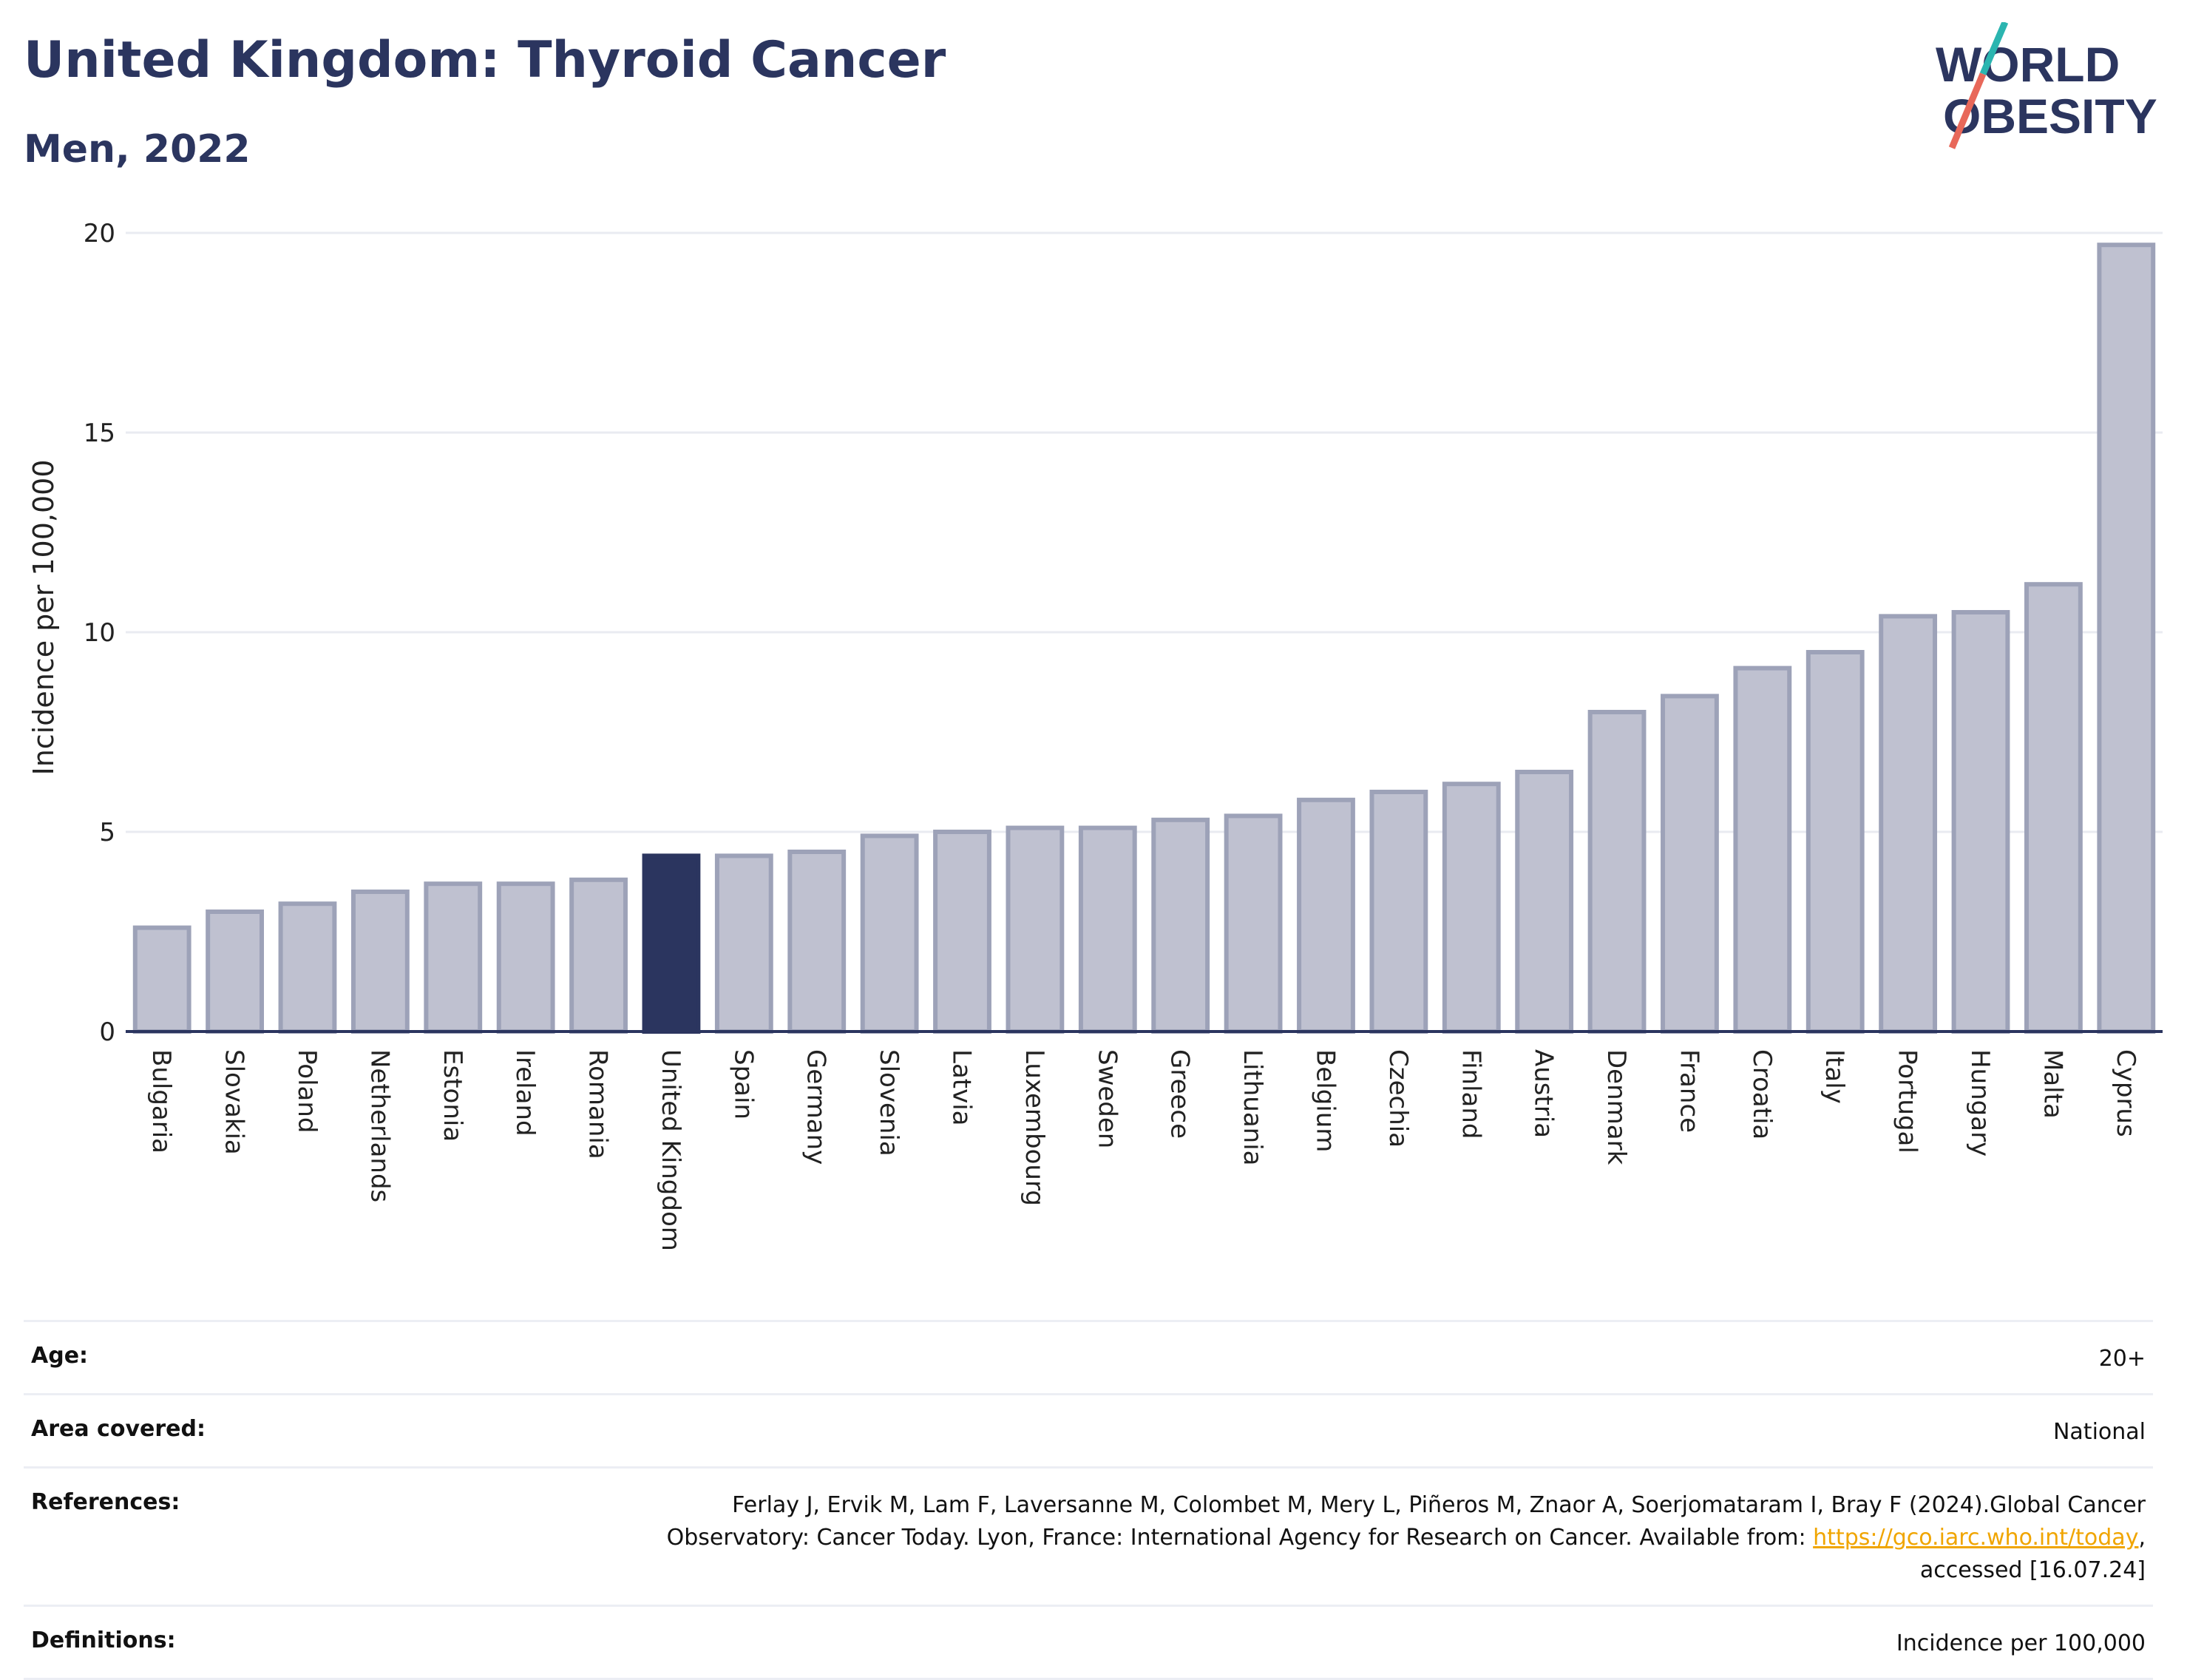 The width and height of the screenshot is (2187, 1680). I want to click on meta-row-area: Area covered: National, so click(1088, 1429).